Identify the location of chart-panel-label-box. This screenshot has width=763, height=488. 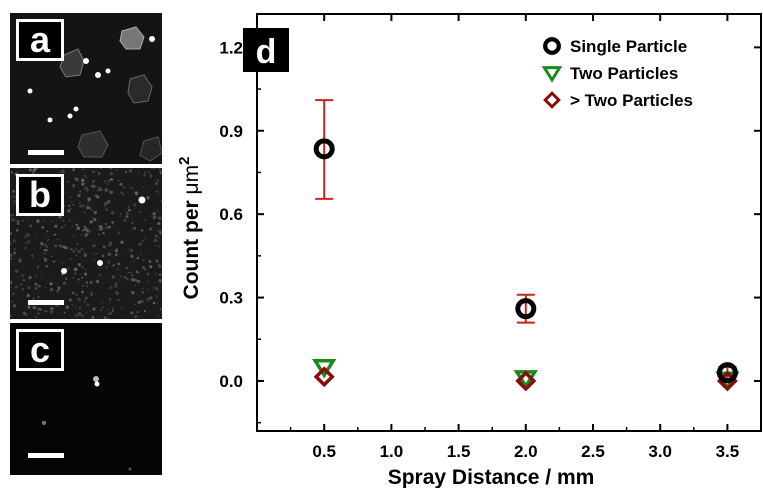
(266, 50).